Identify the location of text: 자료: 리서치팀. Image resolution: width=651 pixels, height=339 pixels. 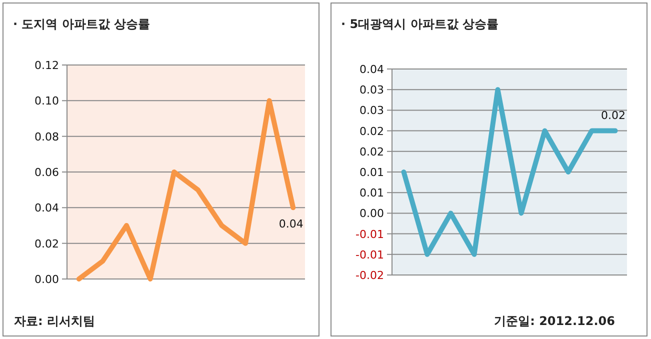
(54, 321).